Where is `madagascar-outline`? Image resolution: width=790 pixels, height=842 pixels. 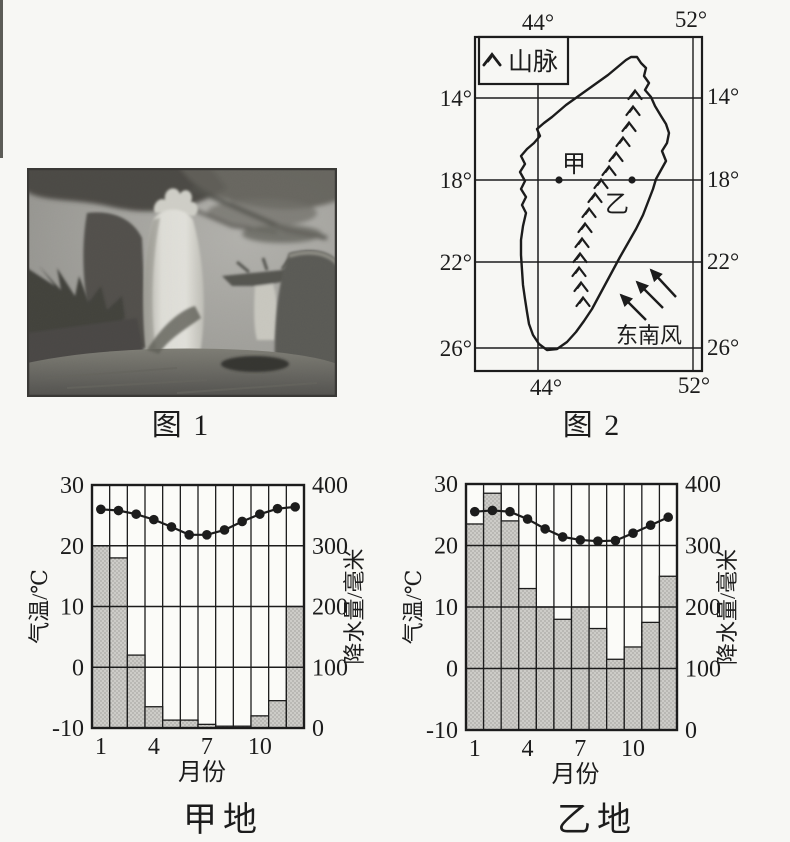 madagascar-outline is located at coordinates (594, 203).